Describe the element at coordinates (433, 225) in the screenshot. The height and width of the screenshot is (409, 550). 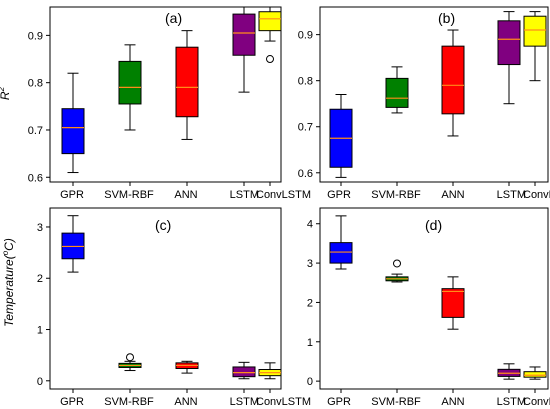
I see `panel-d-label: (d)` at that location.